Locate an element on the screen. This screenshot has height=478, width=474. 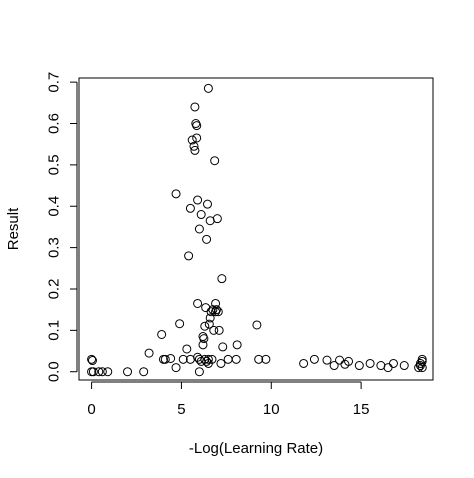
y-axis: 0.0 0.1 0.2 0.3 0.4 0.5 0.6 0.7 is located at coordinates (62, 227).